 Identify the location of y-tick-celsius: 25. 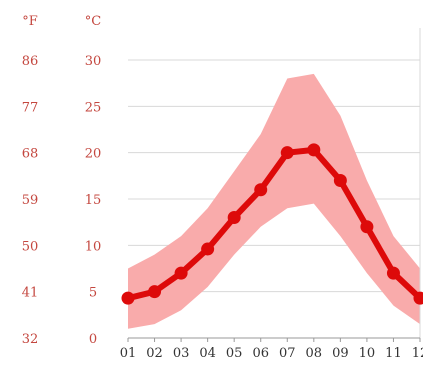
(93, 107).